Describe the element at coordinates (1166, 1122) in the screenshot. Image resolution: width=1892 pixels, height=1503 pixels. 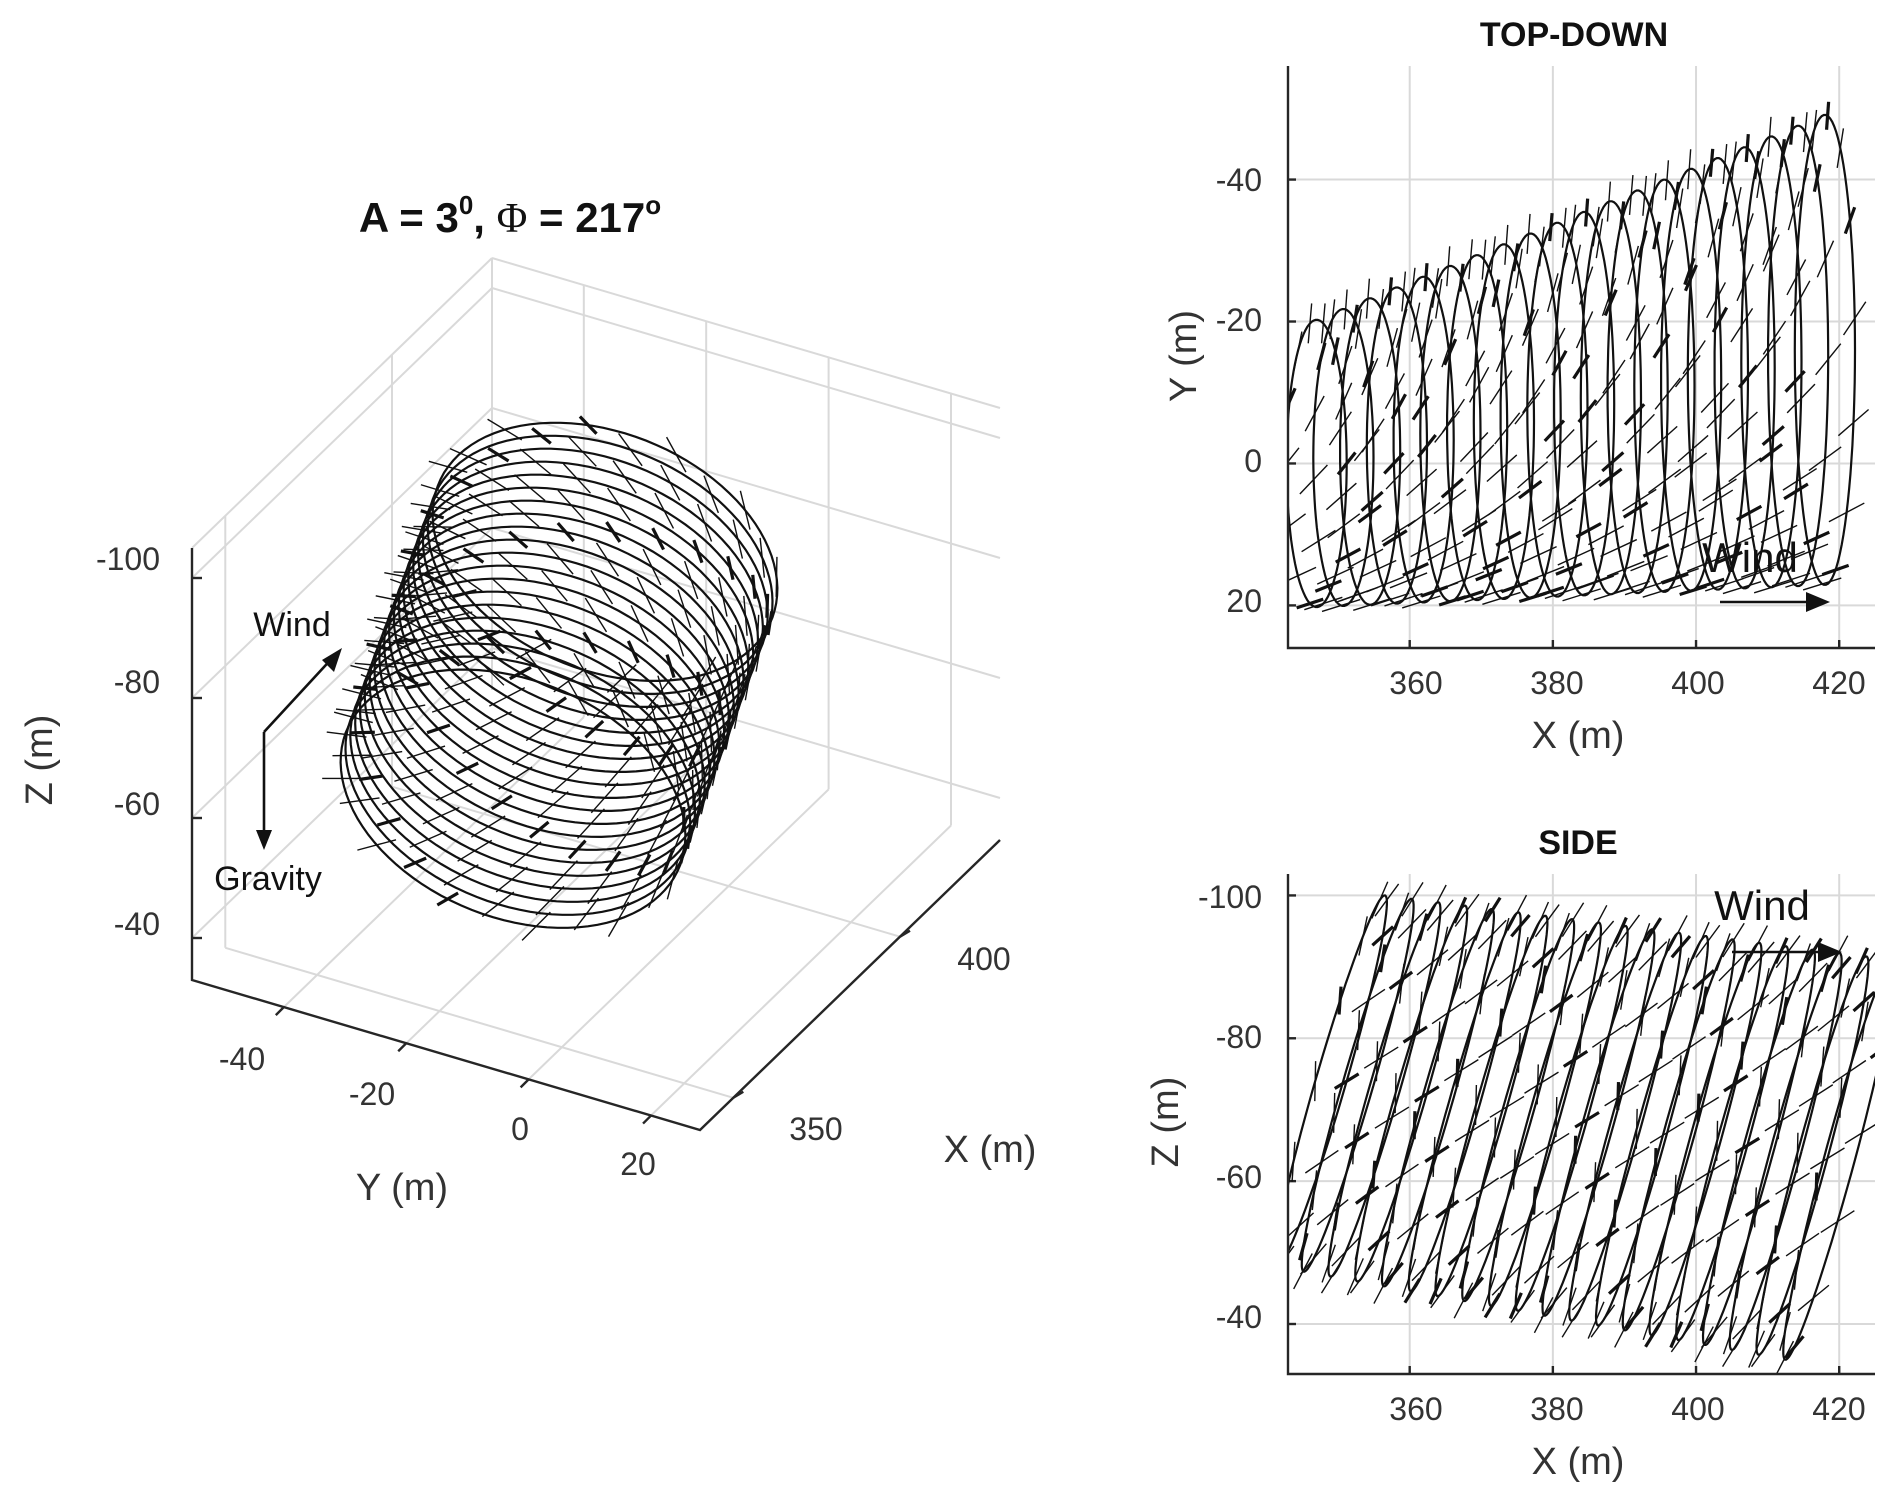
I see `side-y-axis-label: Z (m)` at that location.